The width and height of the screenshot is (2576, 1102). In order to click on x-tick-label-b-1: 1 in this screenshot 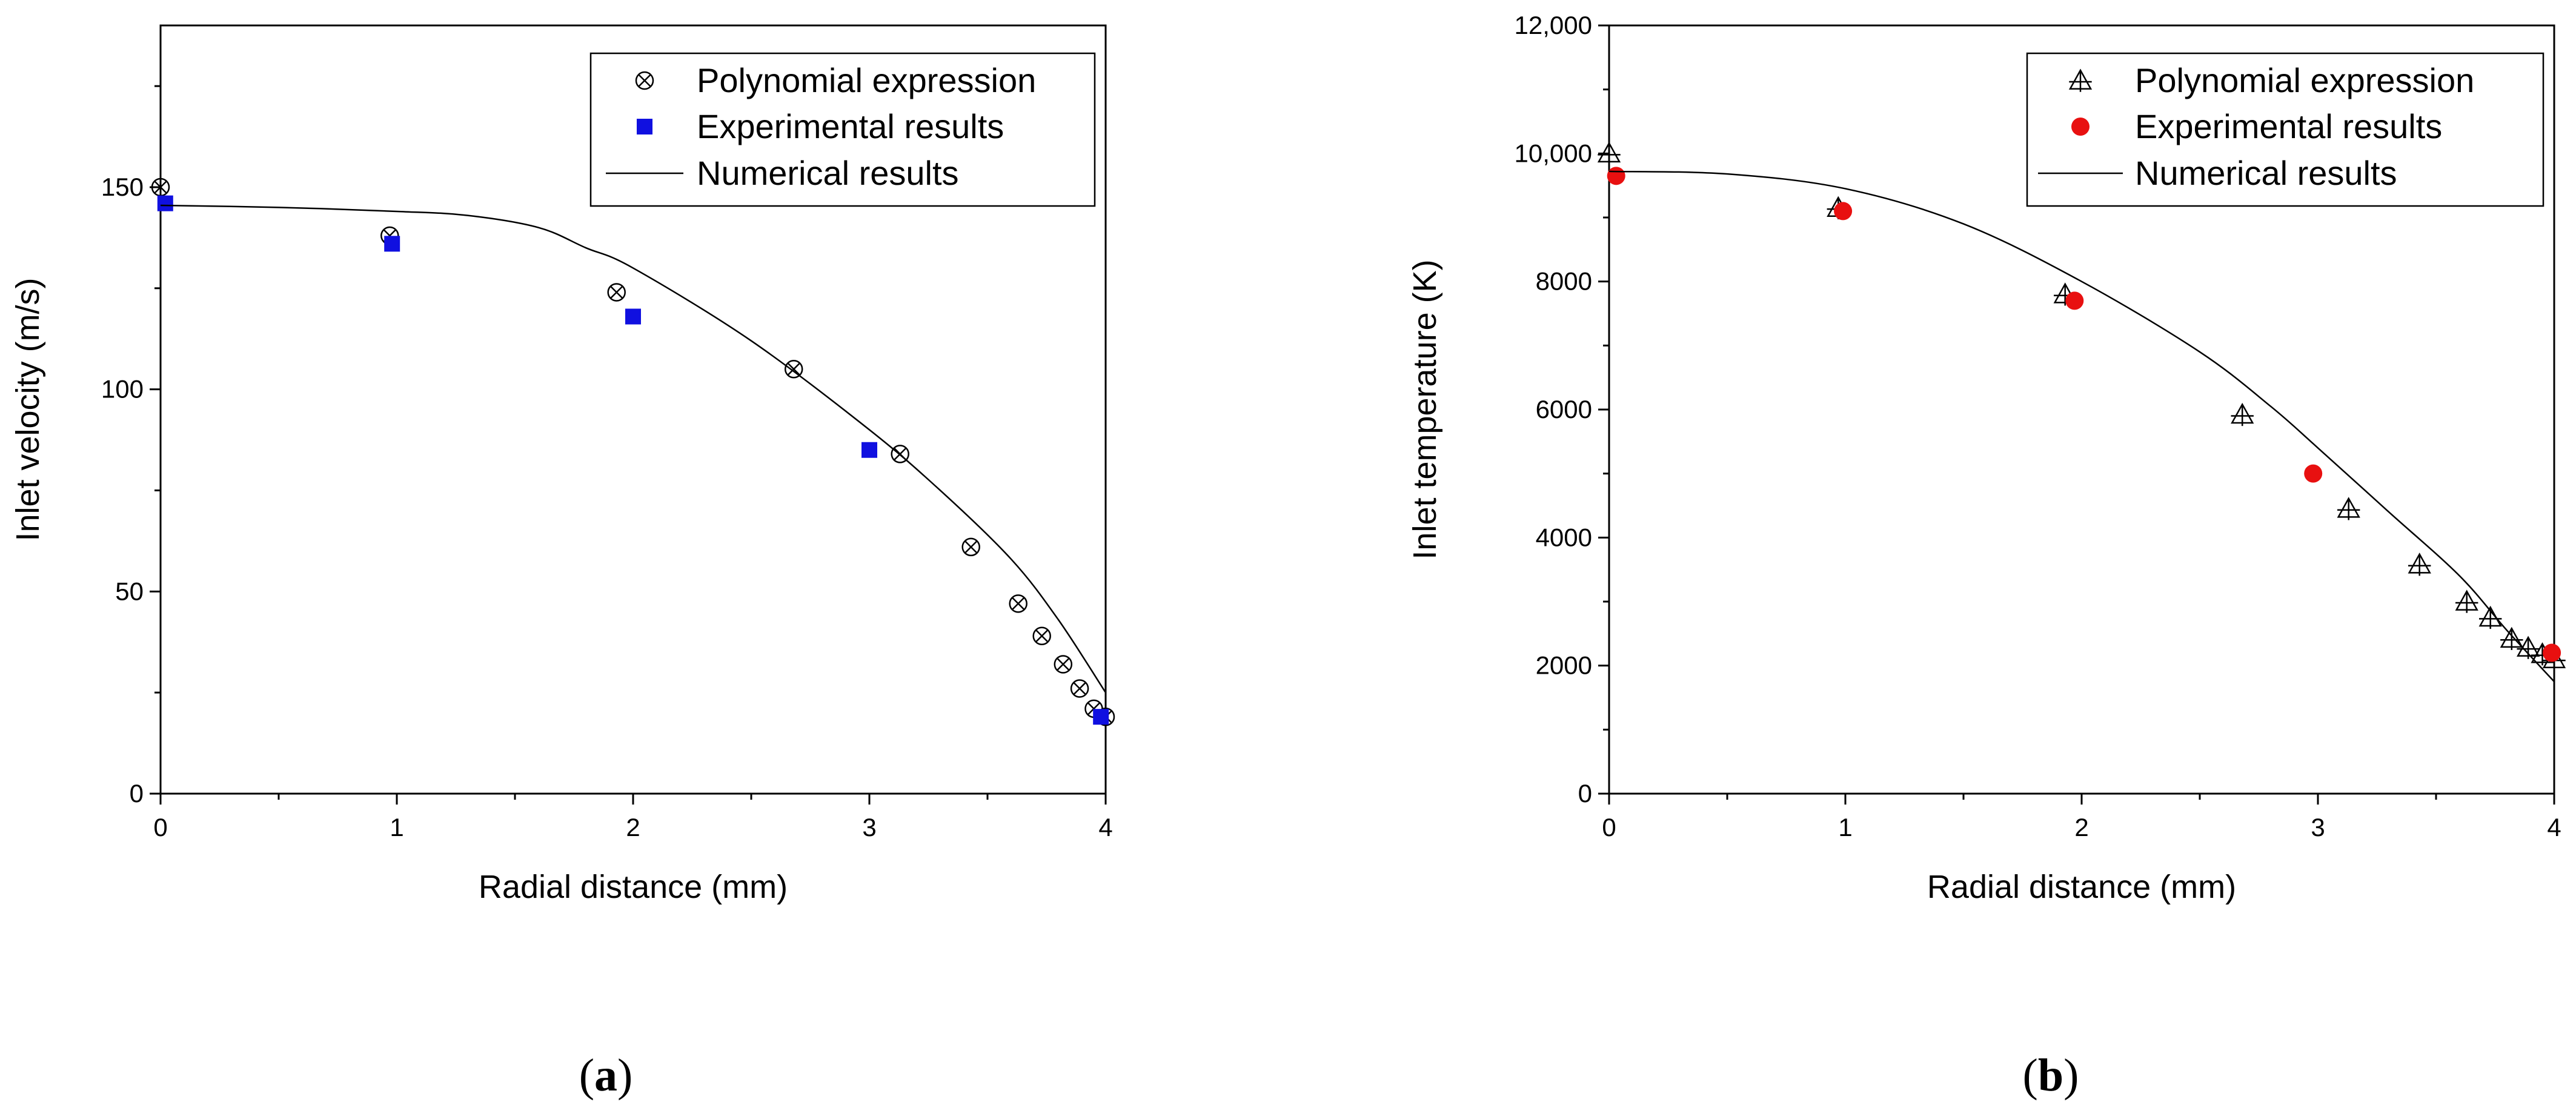, I will do `click(1845, 827)`.